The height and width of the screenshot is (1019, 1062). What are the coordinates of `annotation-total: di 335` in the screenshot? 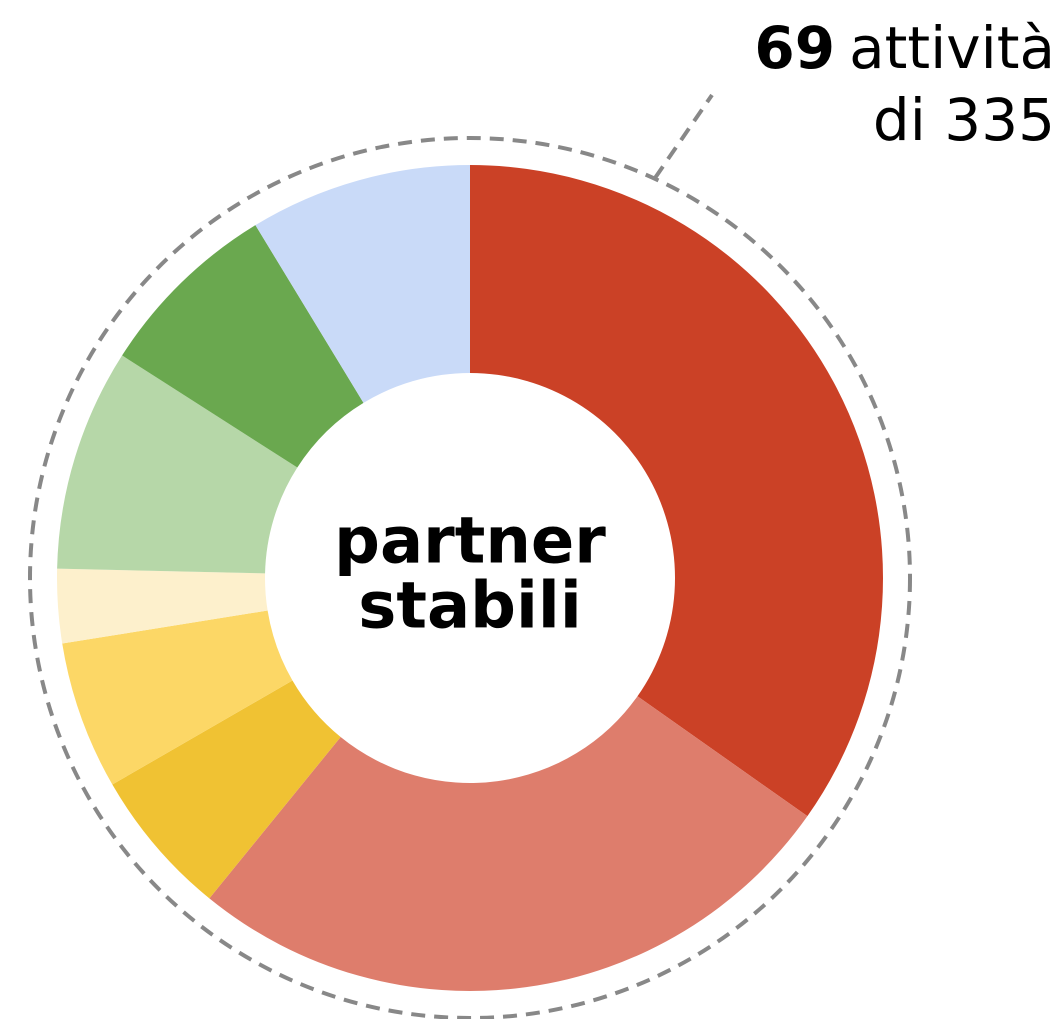 It's located at (964, 120).